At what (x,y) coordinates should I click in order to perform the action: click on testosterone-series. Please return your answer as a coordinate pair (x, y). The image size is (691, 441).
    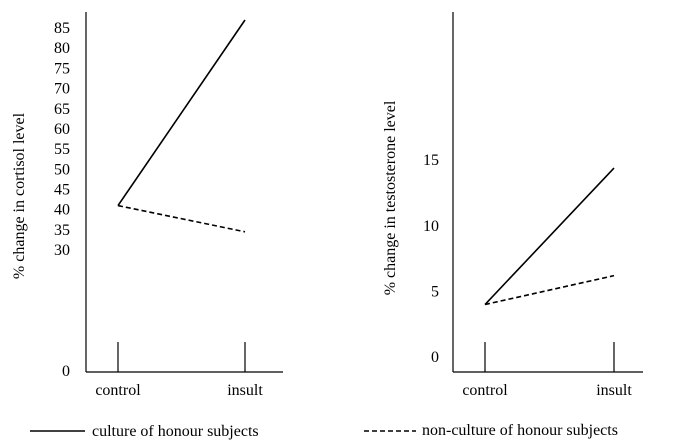
    Looking at the image, I should click on (549, 236).